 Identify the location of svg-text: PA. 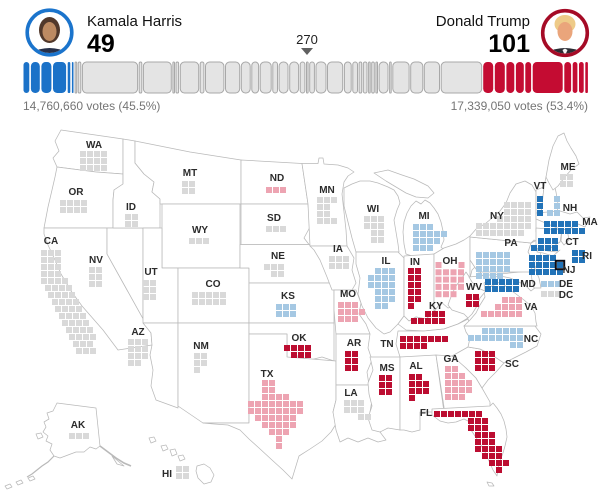
(510, 243).